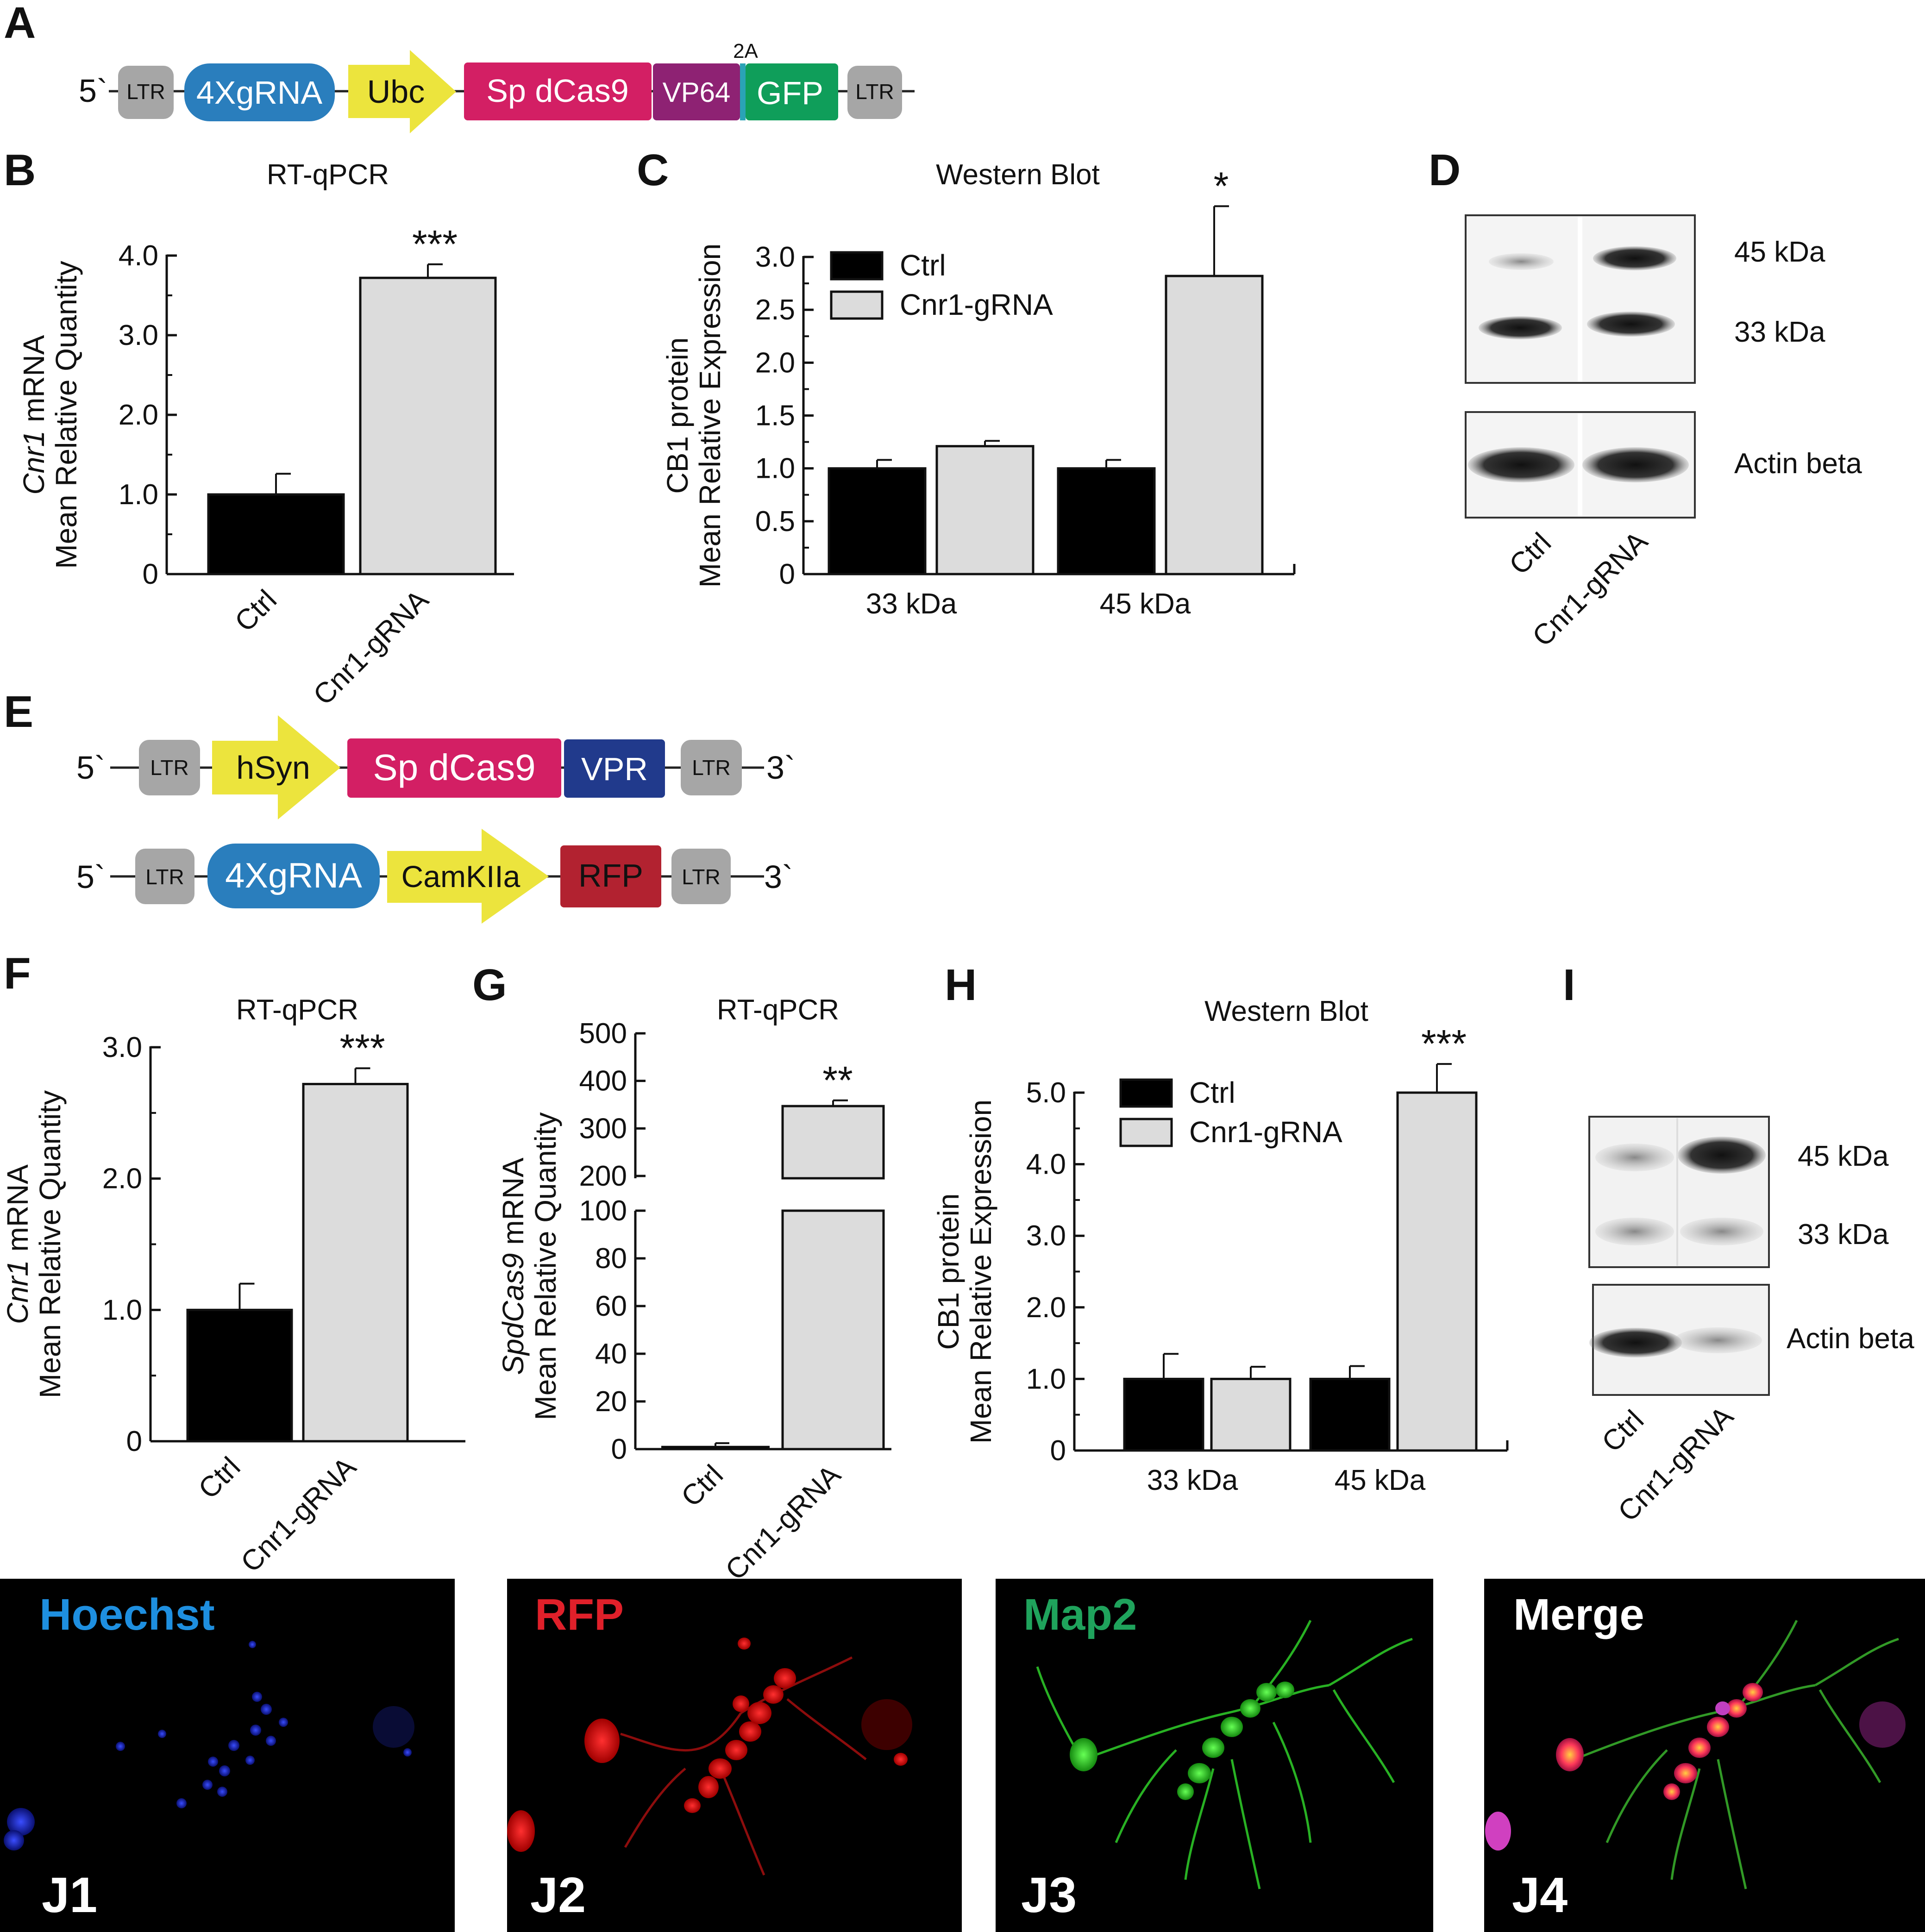 Image resolution: width=1925 pixels, height=1932 pixels. Describe the element at coordinates (558, 1895) in the screenshot. I see `micrograph-id-j2: J2` at that location.